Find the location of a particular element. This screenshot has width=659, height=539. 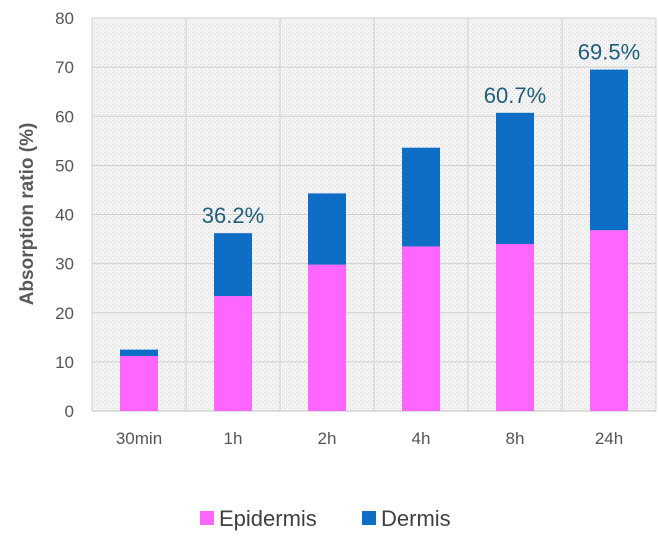

y-tick-label: 50 is located at coordinates (64, 165).